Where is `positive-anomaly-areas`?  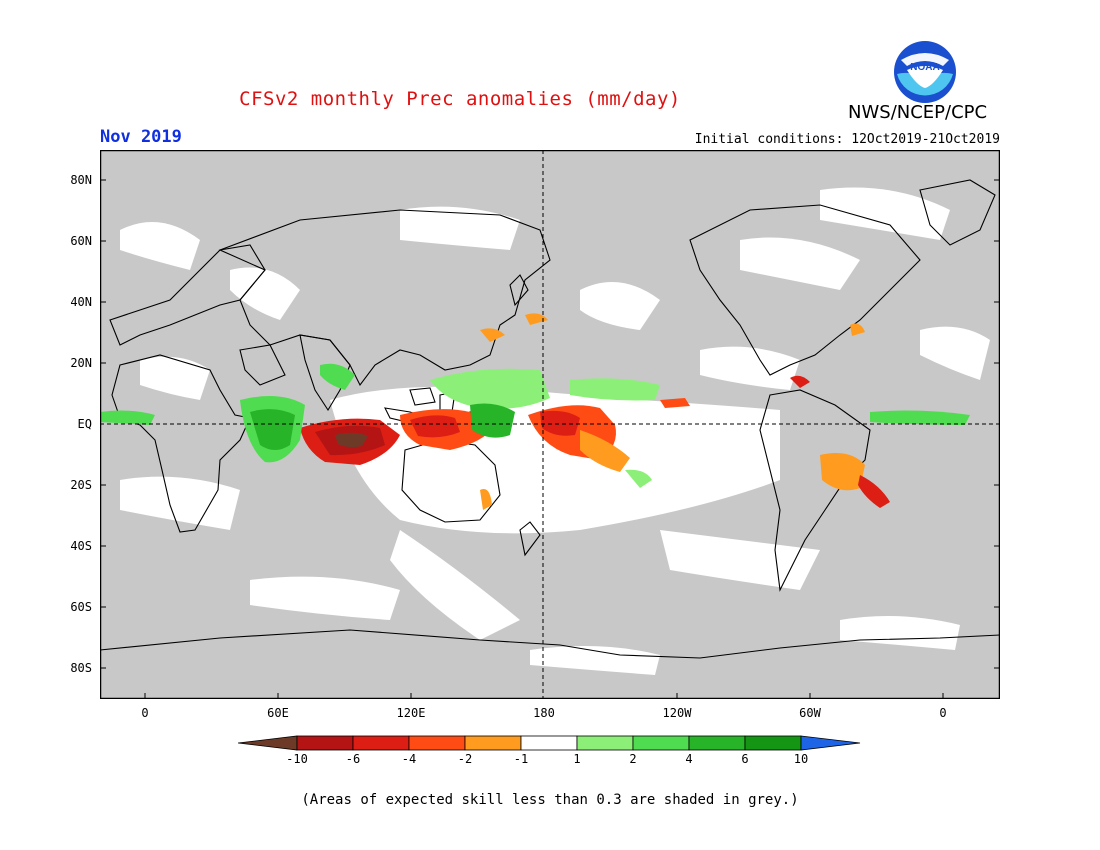 positive-anomaly-areas is located at coordinates (535, 425).